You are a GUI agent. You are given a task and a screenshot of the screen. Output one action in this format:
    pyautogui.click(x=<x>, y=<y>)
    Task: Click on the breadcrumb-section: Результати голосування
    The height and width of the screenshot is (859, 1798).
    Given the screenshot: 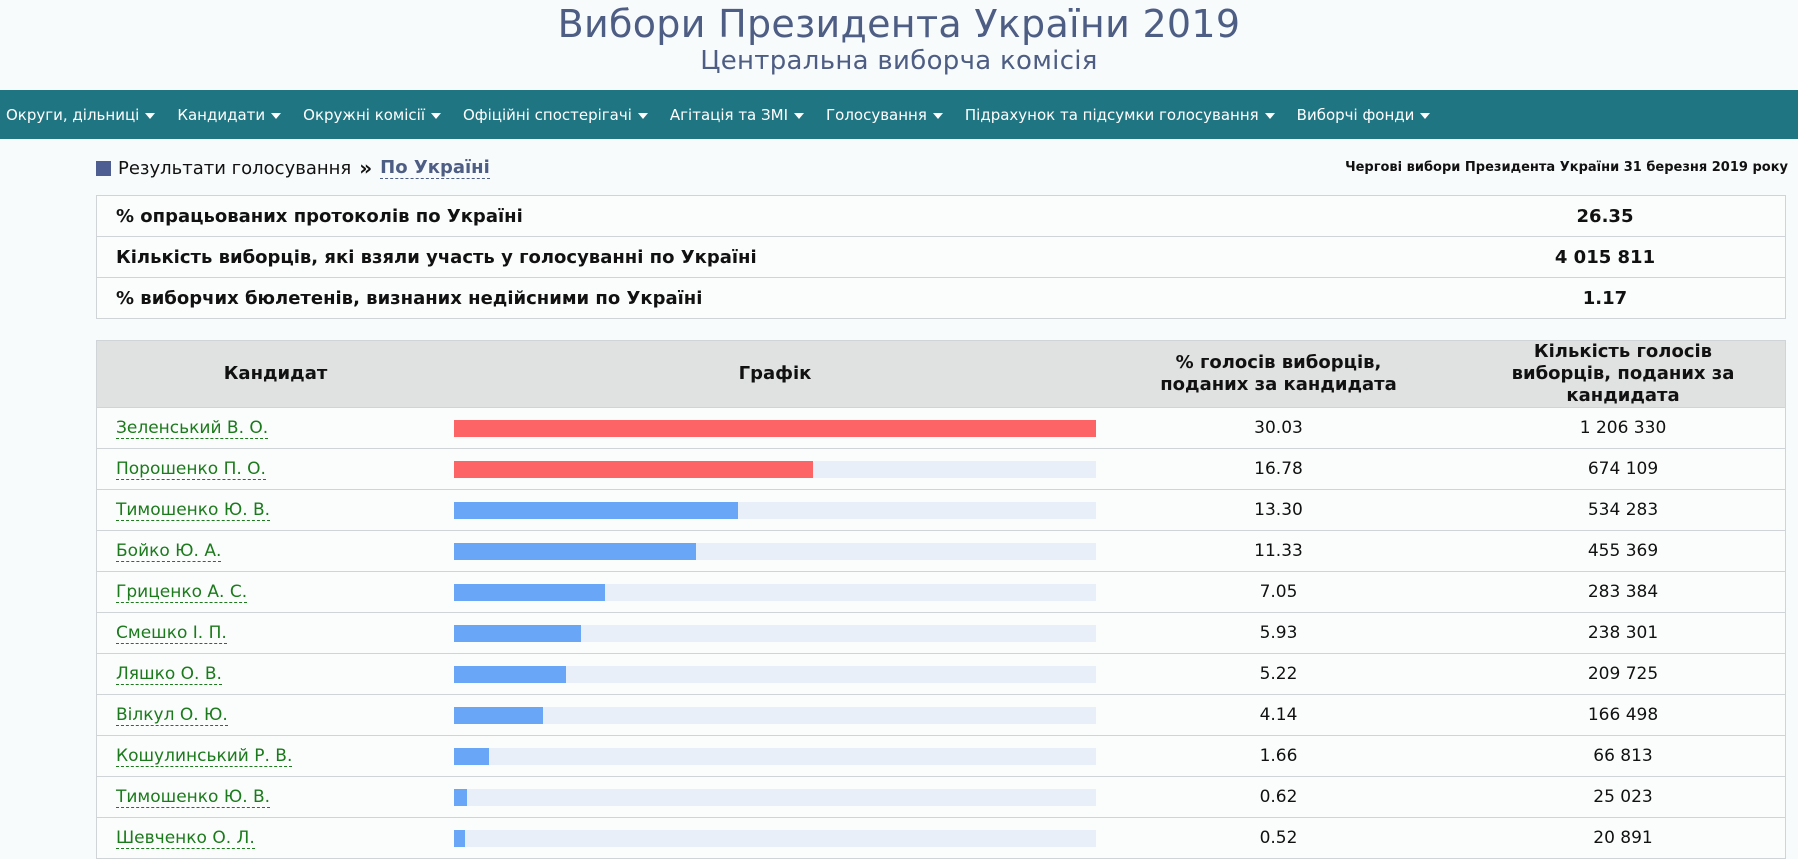 What is the action you would take?
    pyautogui.click(x=235, y=168)
    